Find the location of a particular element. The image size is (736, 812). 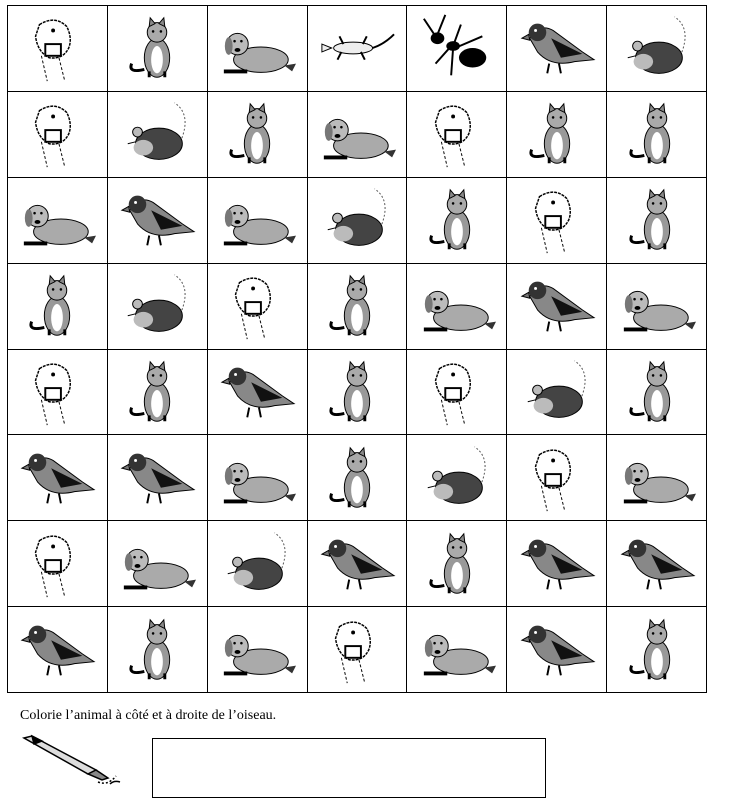

lizard-icon is located at coordinates (358, 47).